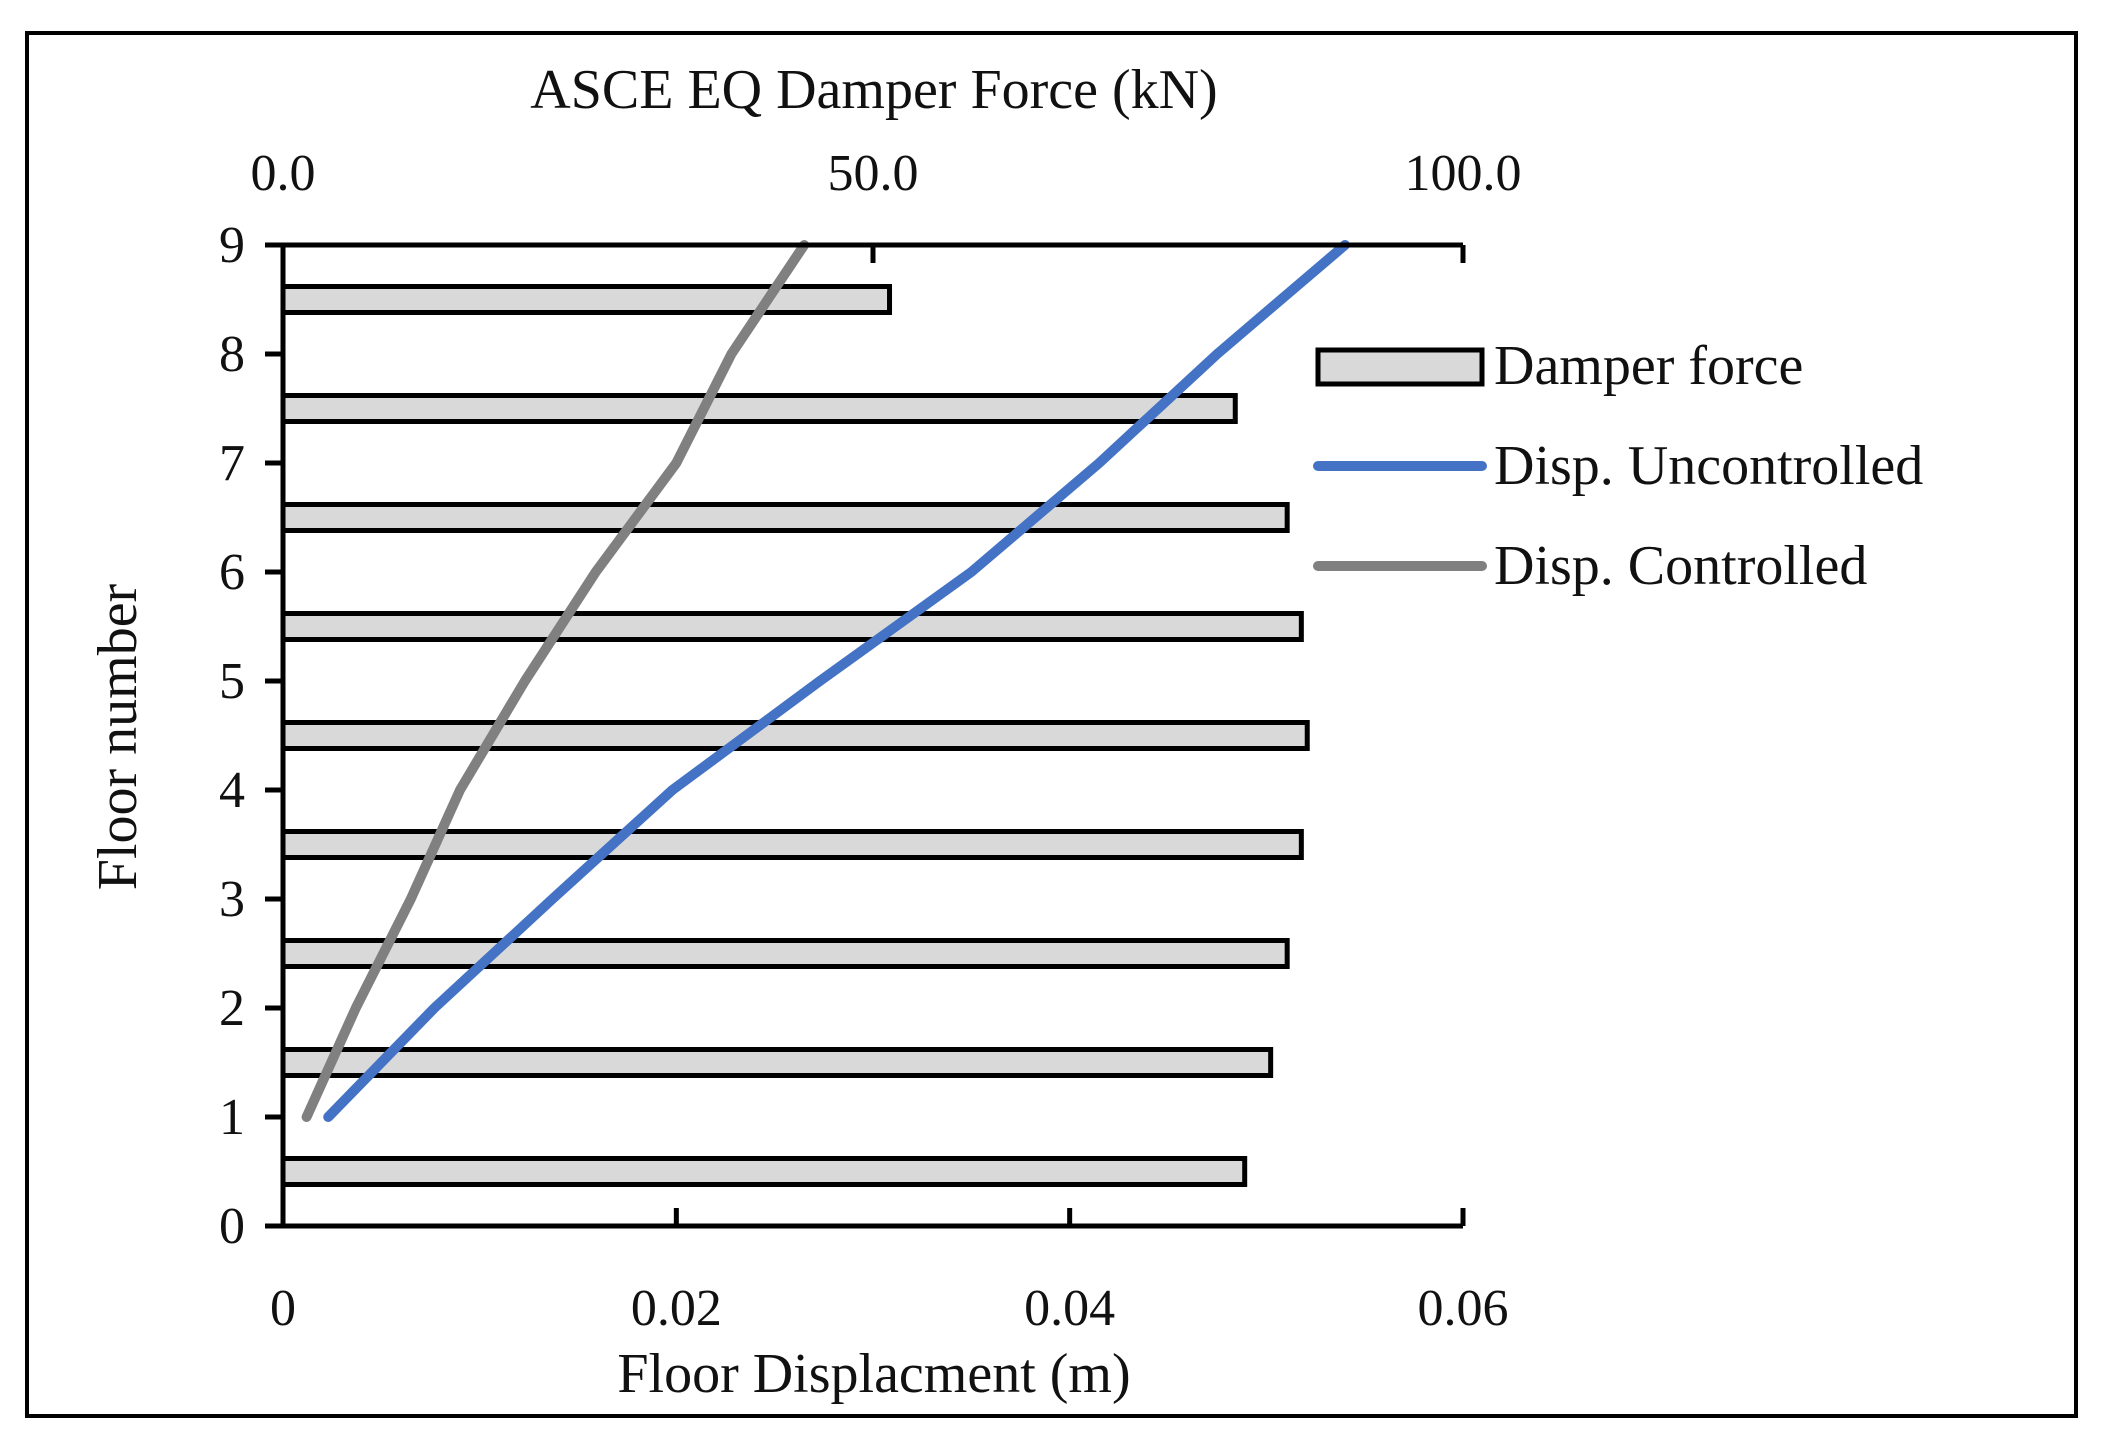 The image size is (2103, 1446). I want to click on y-tick-label: 8, so click(232, 354).